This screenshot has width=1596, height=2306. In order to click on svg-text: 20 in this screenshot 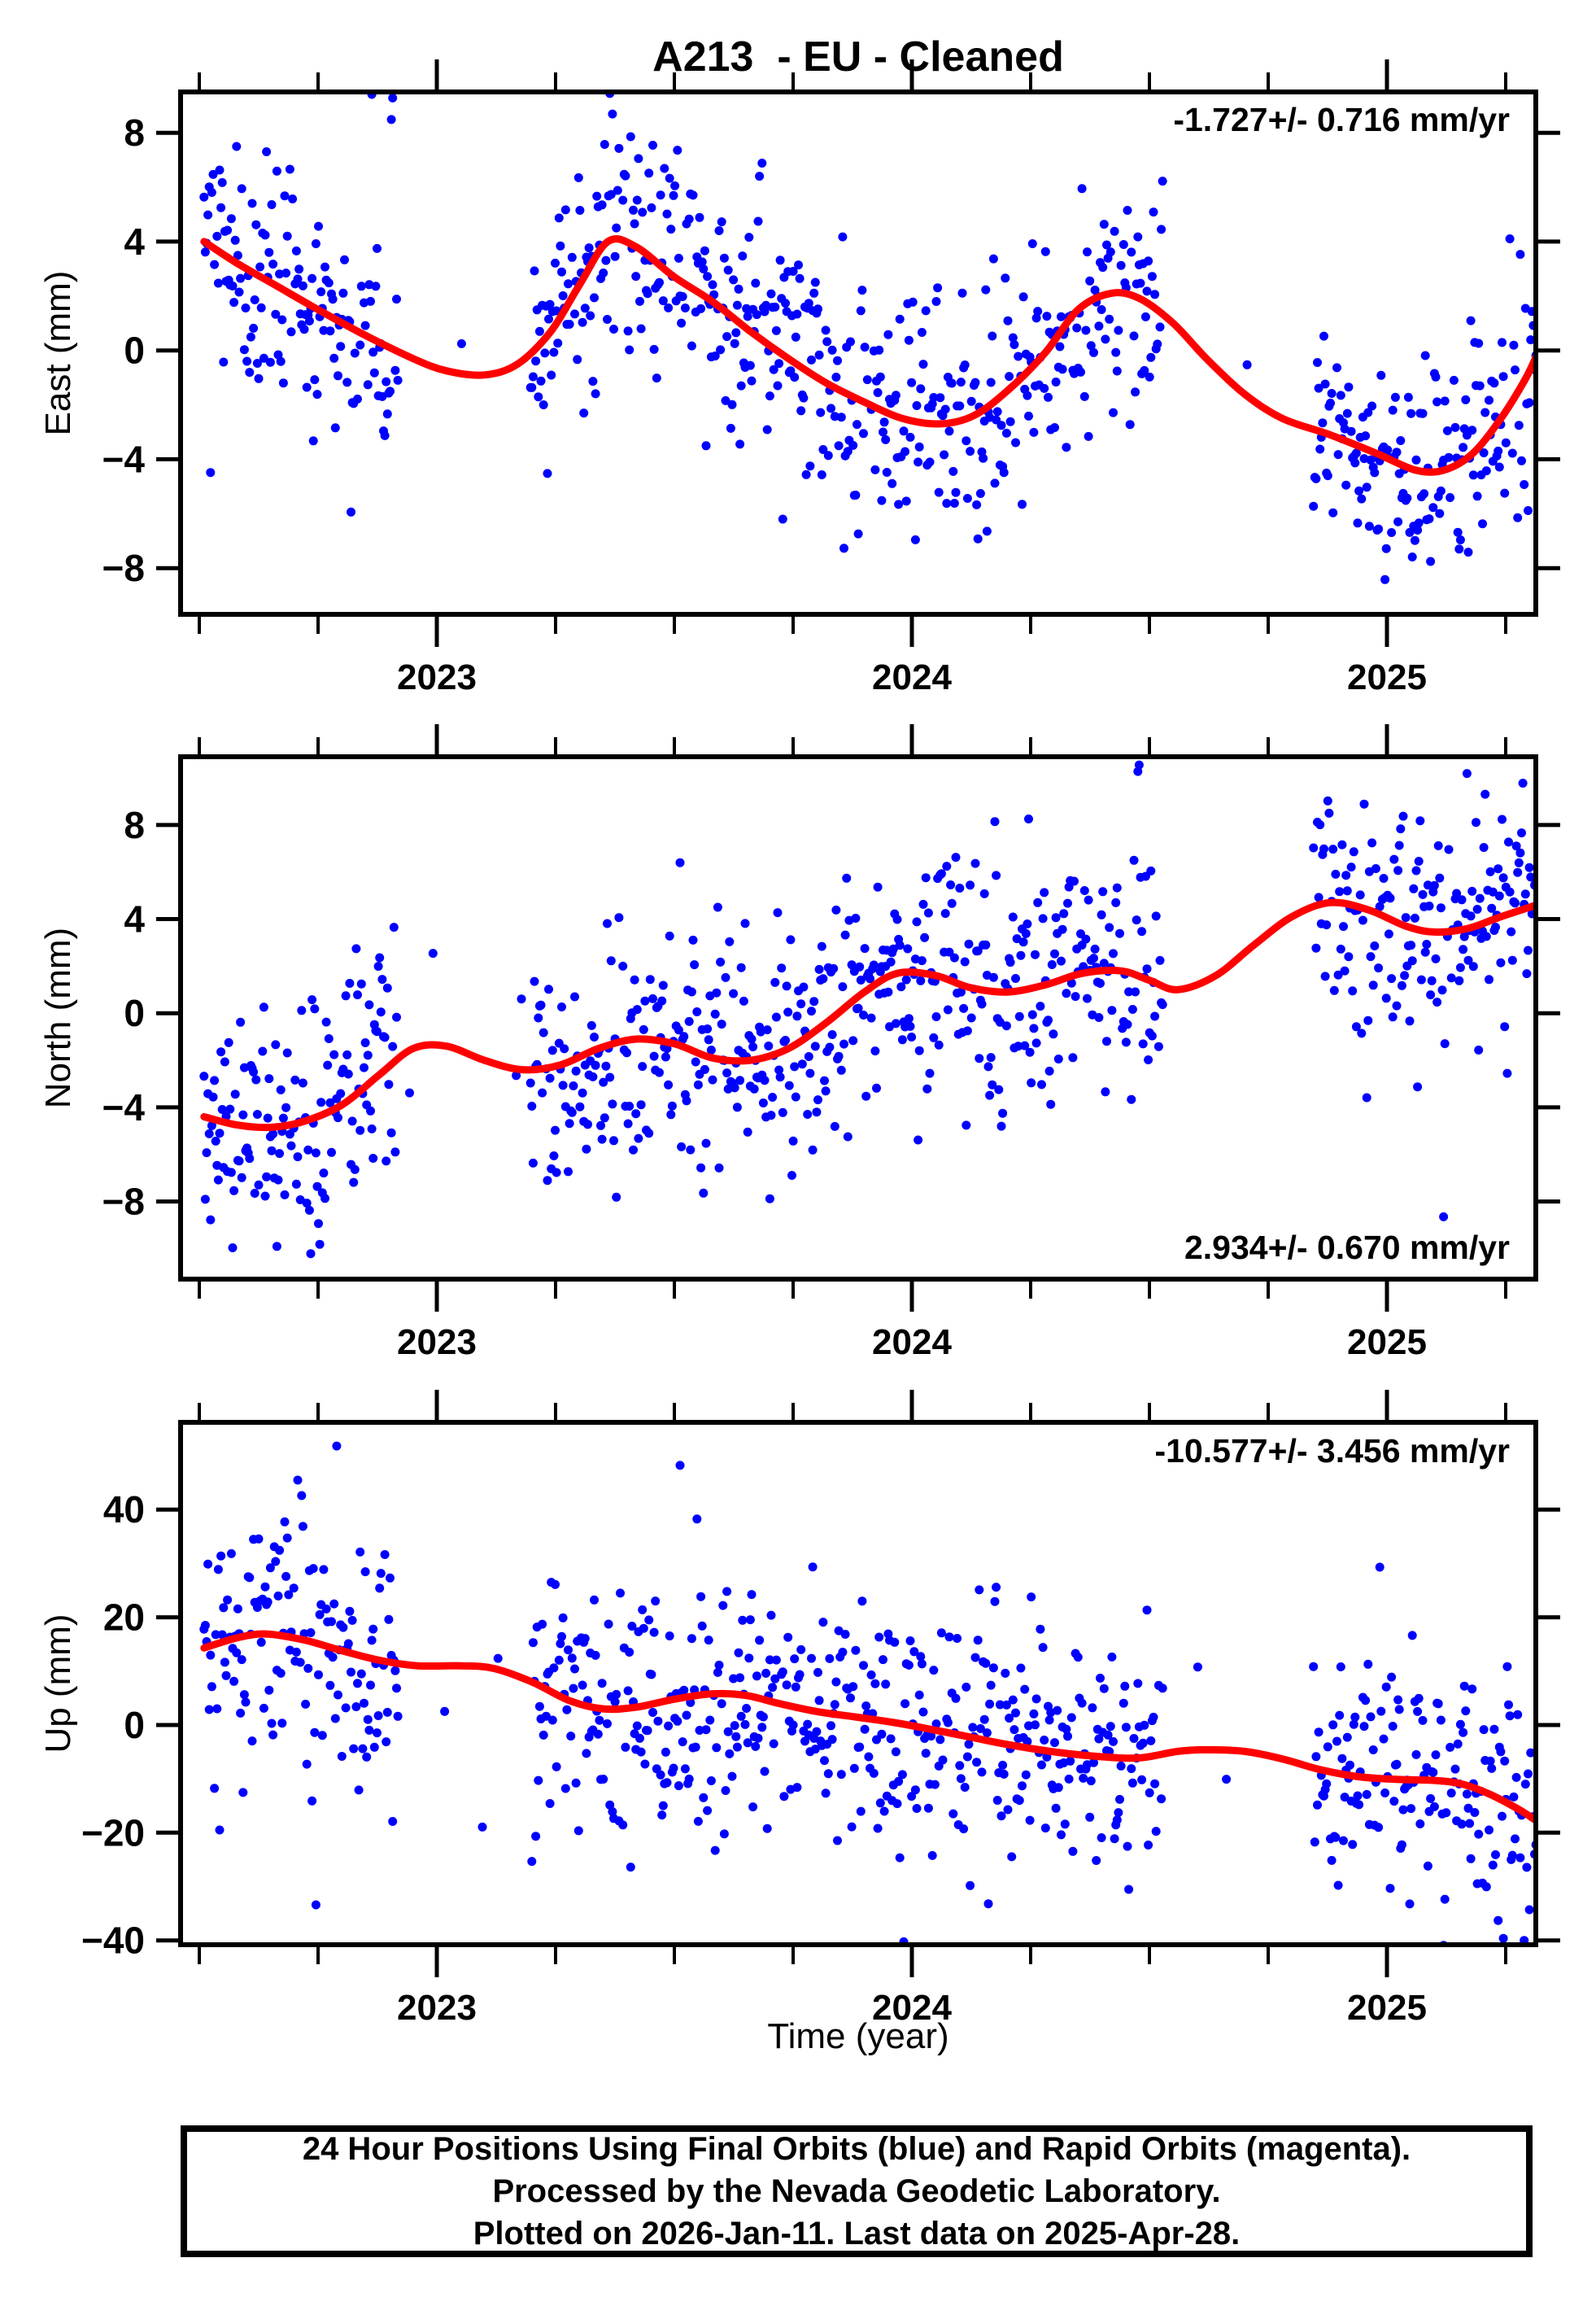, I will do `click(124, 1617)`.